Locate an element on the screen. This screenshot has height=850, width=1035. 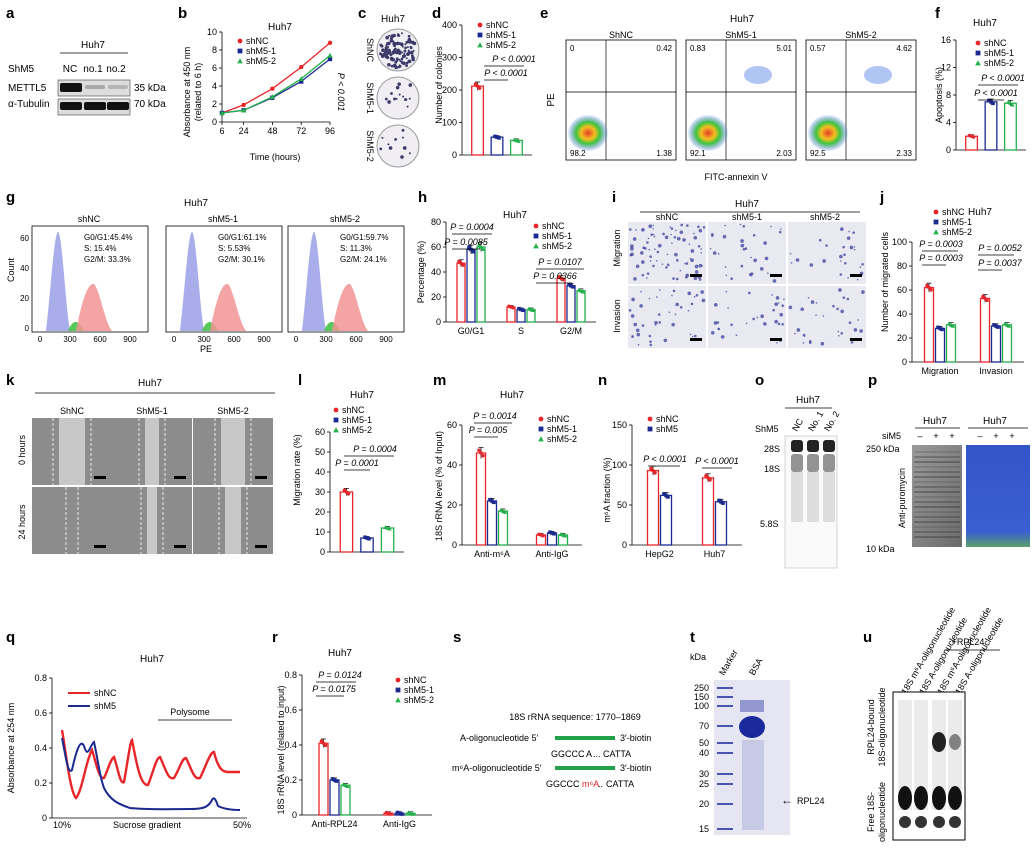
panel-h-pval-2: P = 0.0085 is located at coordinates (466, 242).